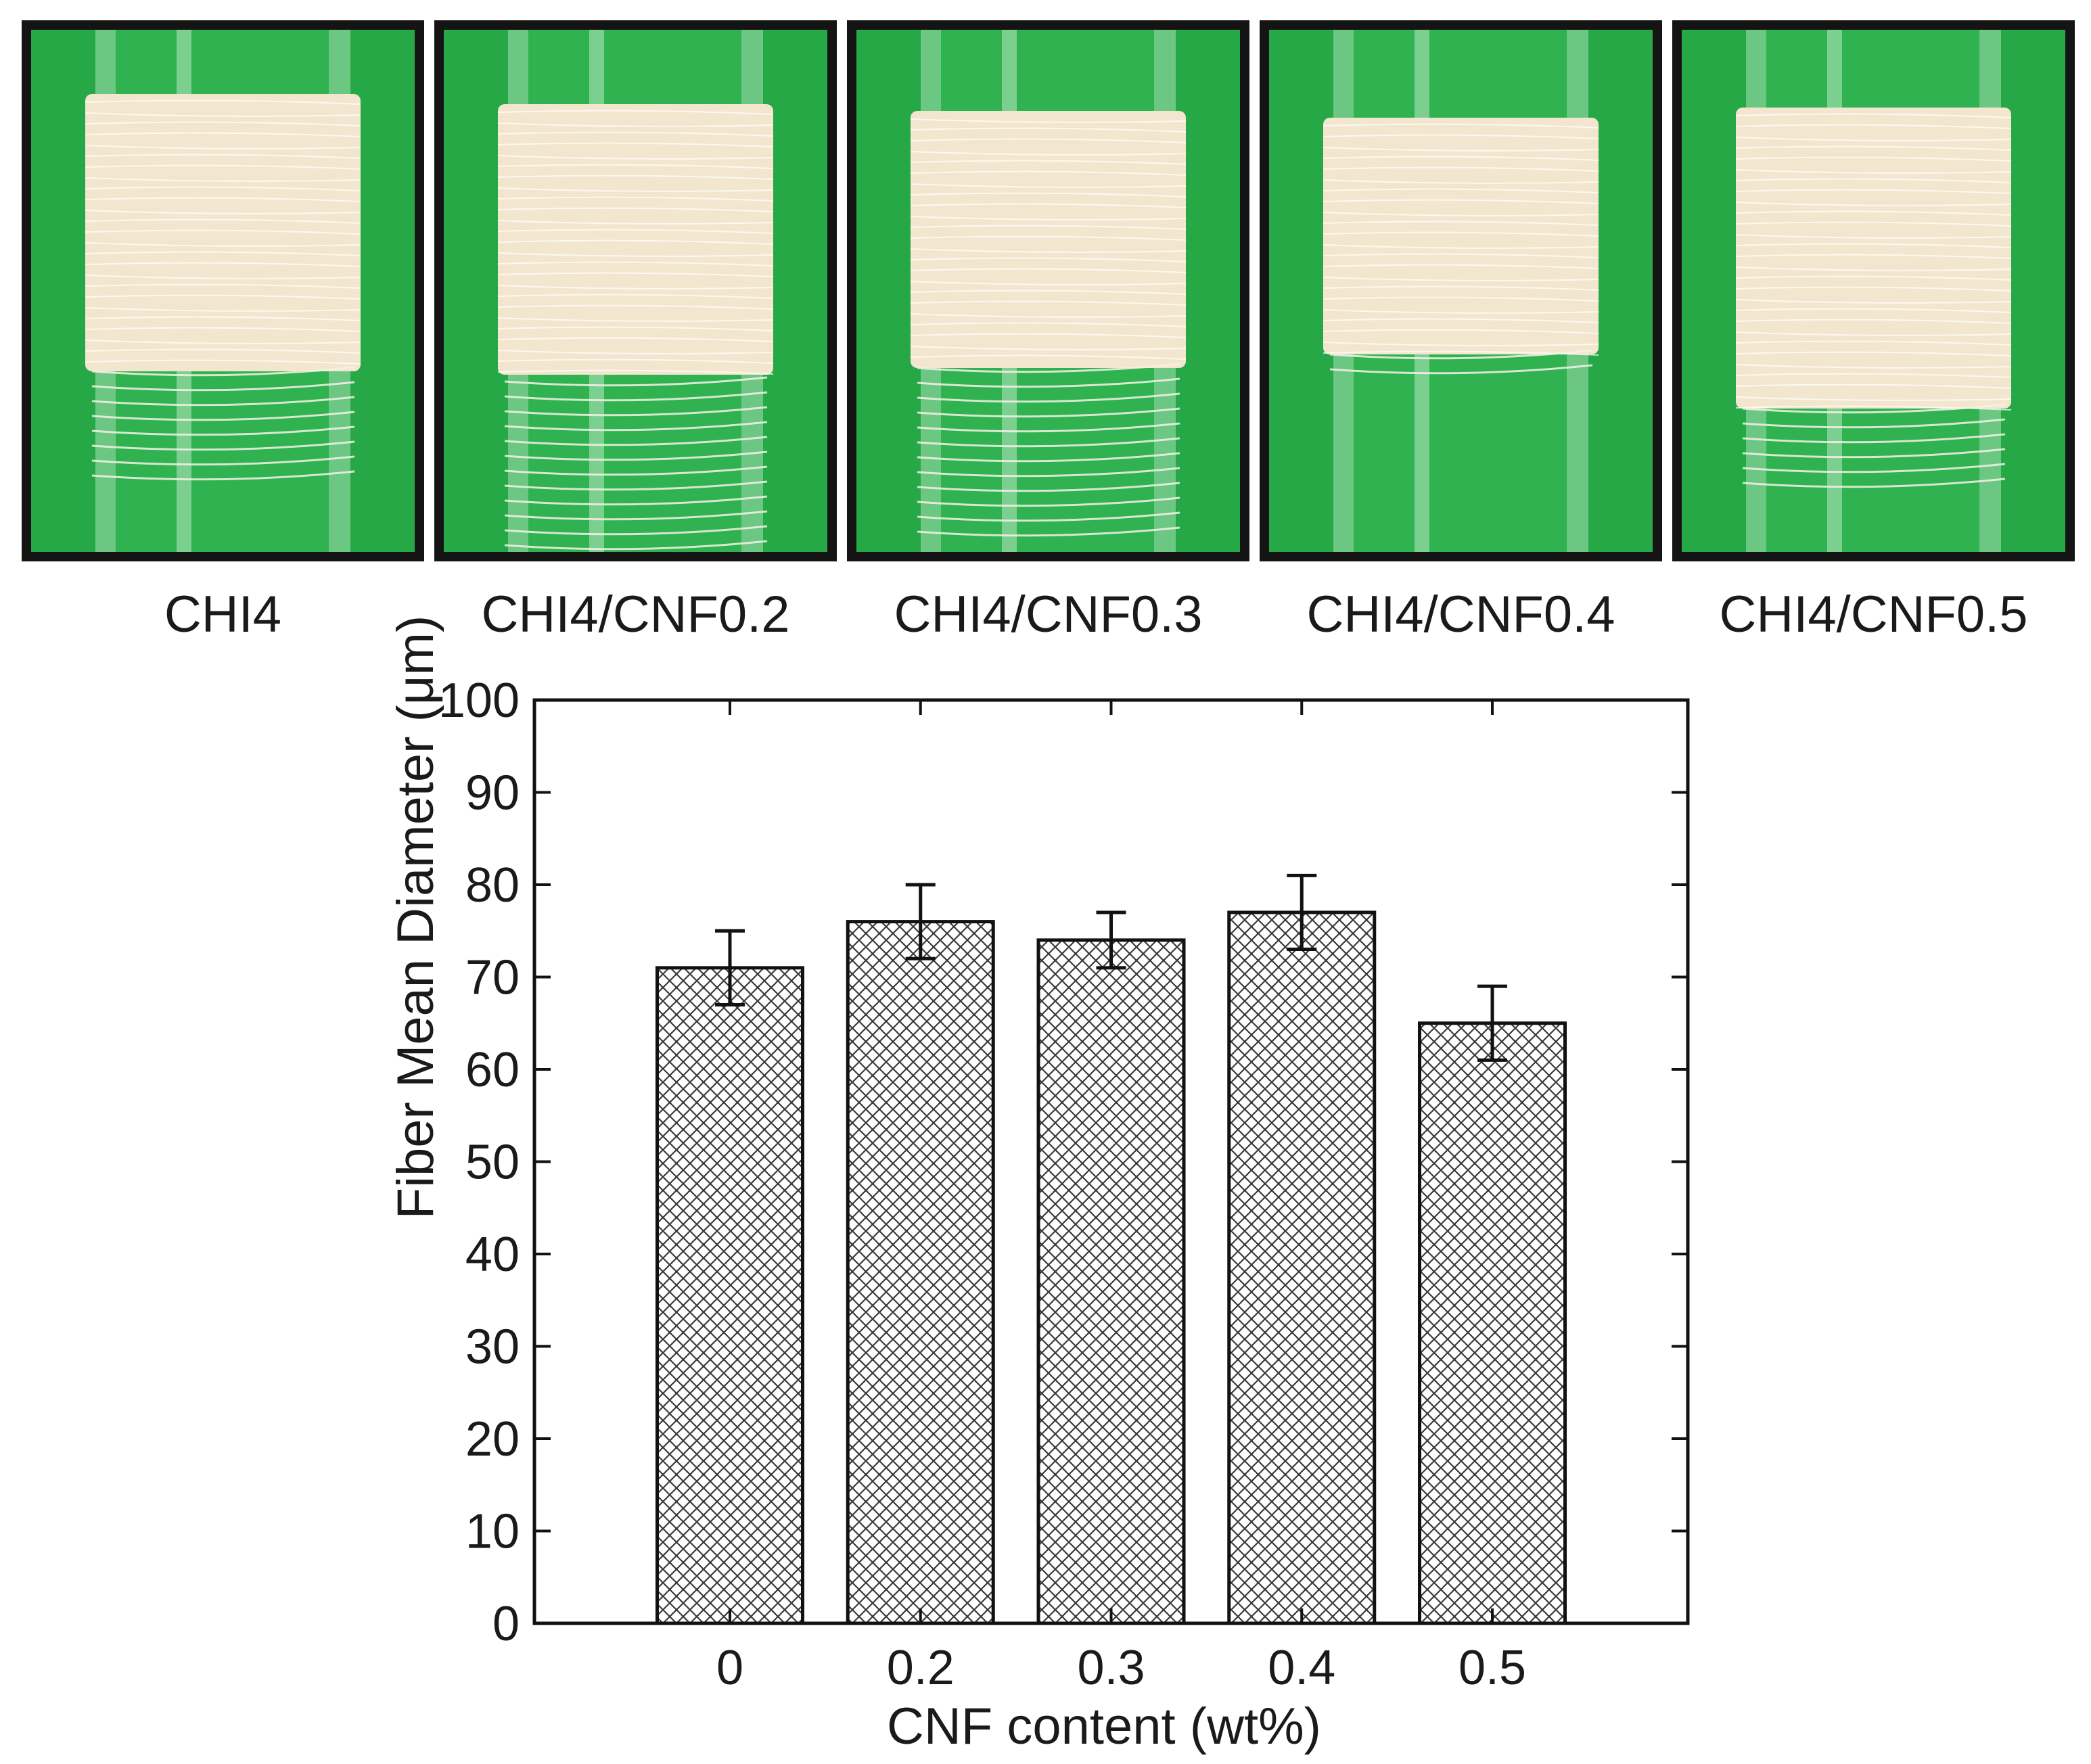 The height and width of the screenshot is (1764, 2091). Describe the element at coordinates (492, 1255) in the screenshot. I see `y-tick-label: 40` at that location.